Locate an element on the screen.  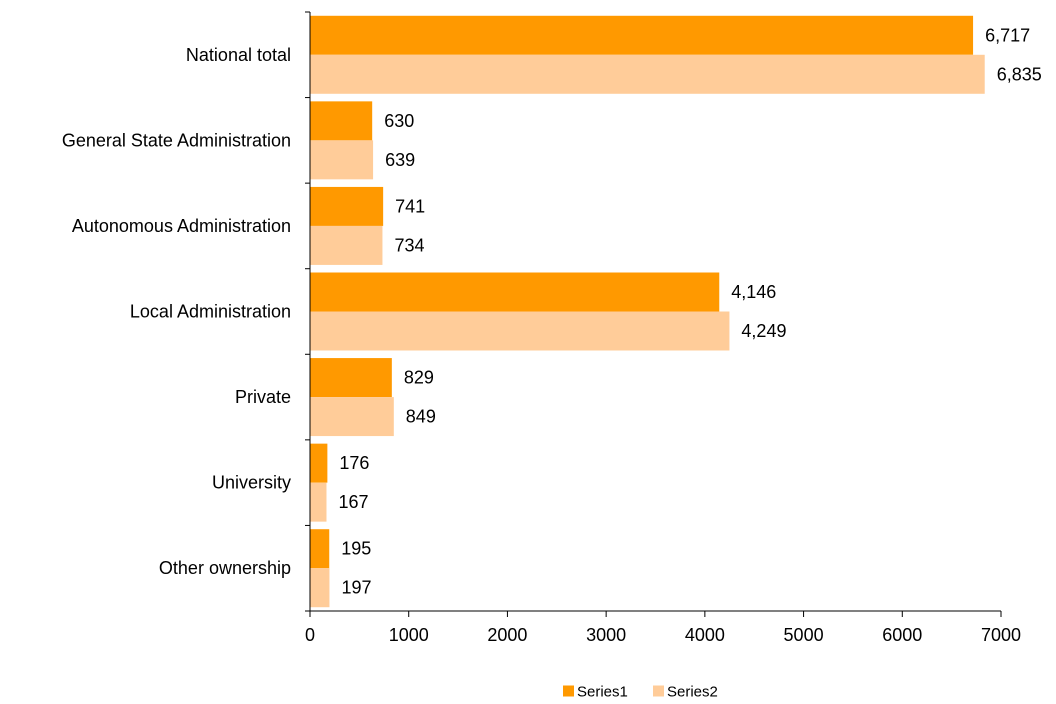
category-label-5: Private is located at coordinates (263, 397).